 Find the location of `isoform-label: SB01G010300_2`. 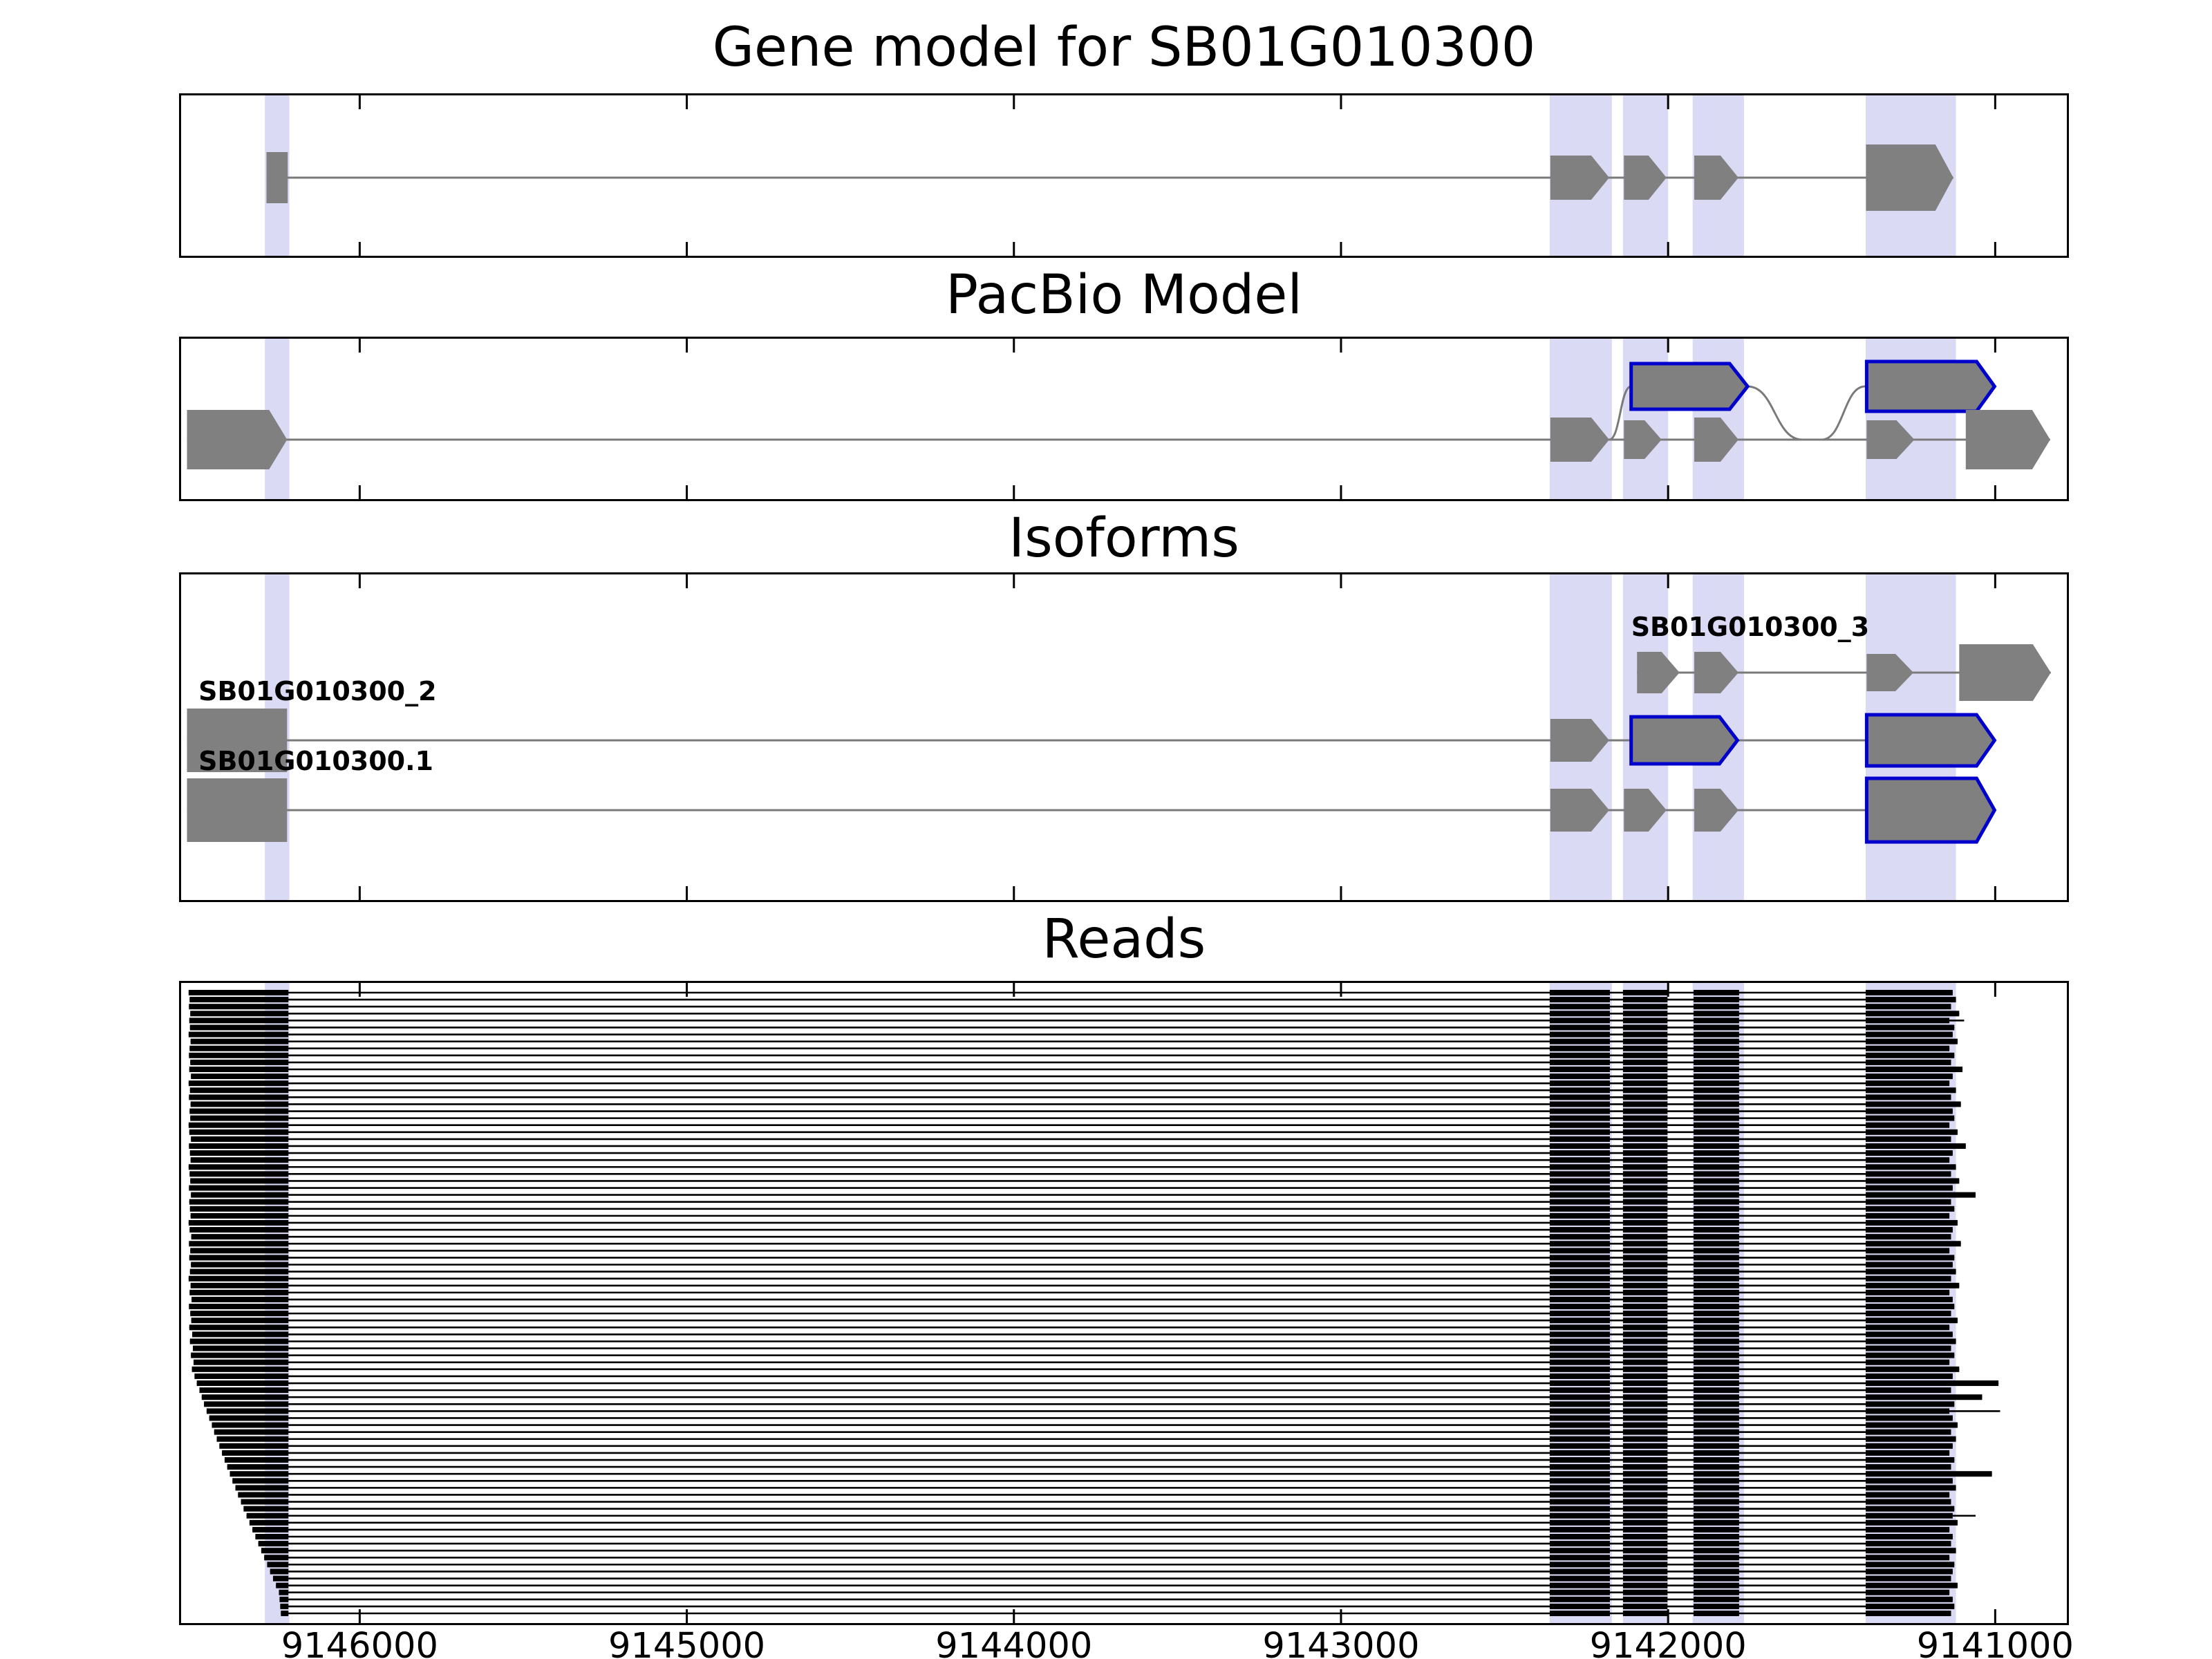

isoform-label: SB01G010300_2 is located at coordinates (317, 691).